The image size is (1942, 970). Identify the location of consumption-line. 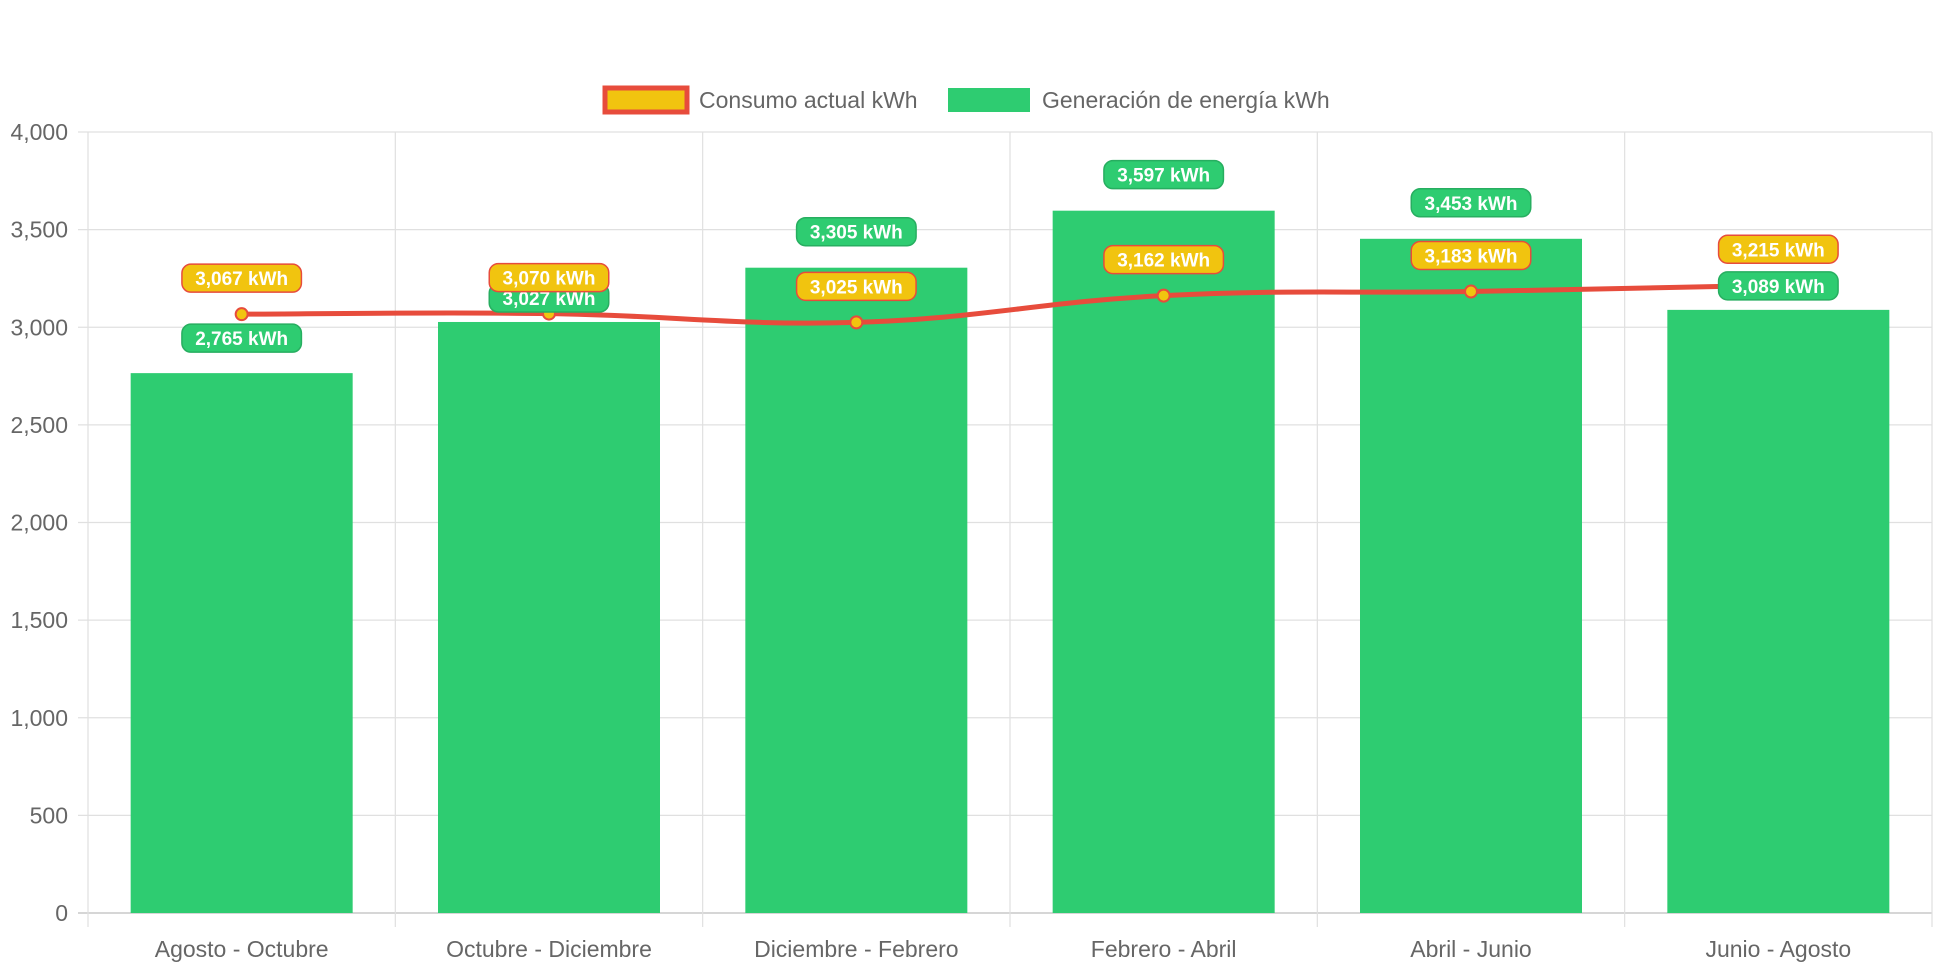
(1010, 304).